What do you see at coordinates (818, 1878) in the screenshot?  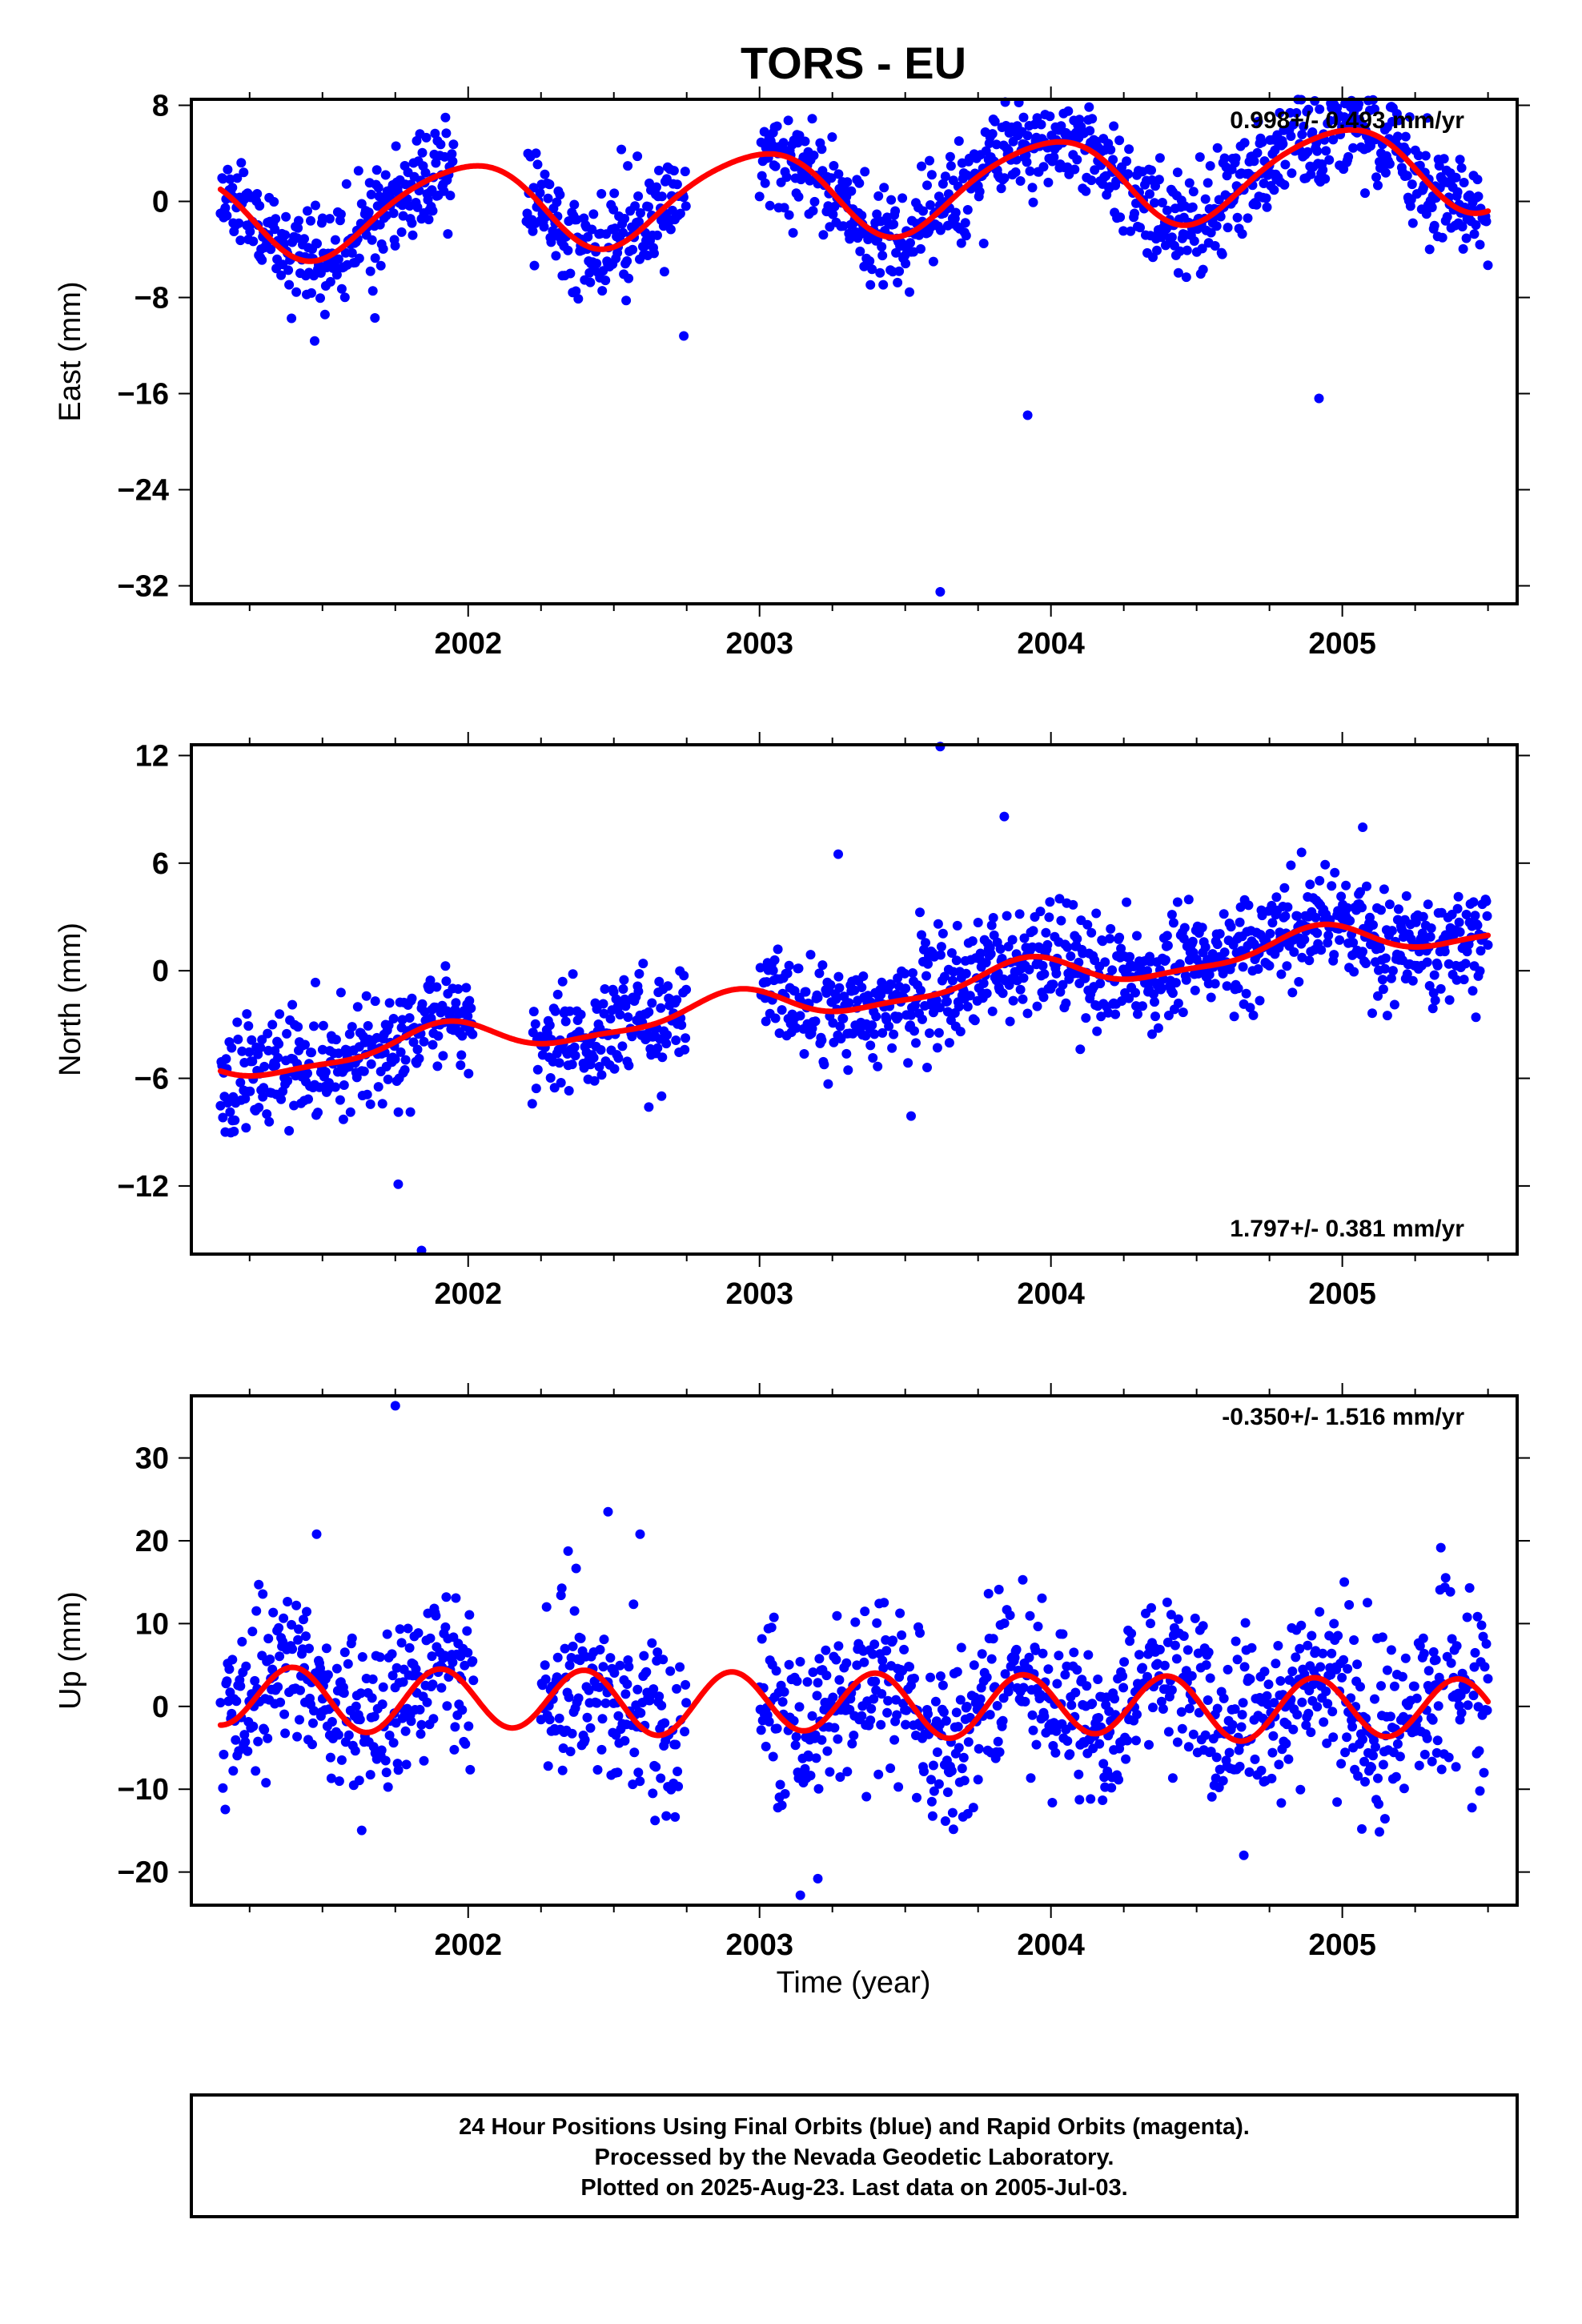 I see `outlier-point` at bounding box center [818, 1878].